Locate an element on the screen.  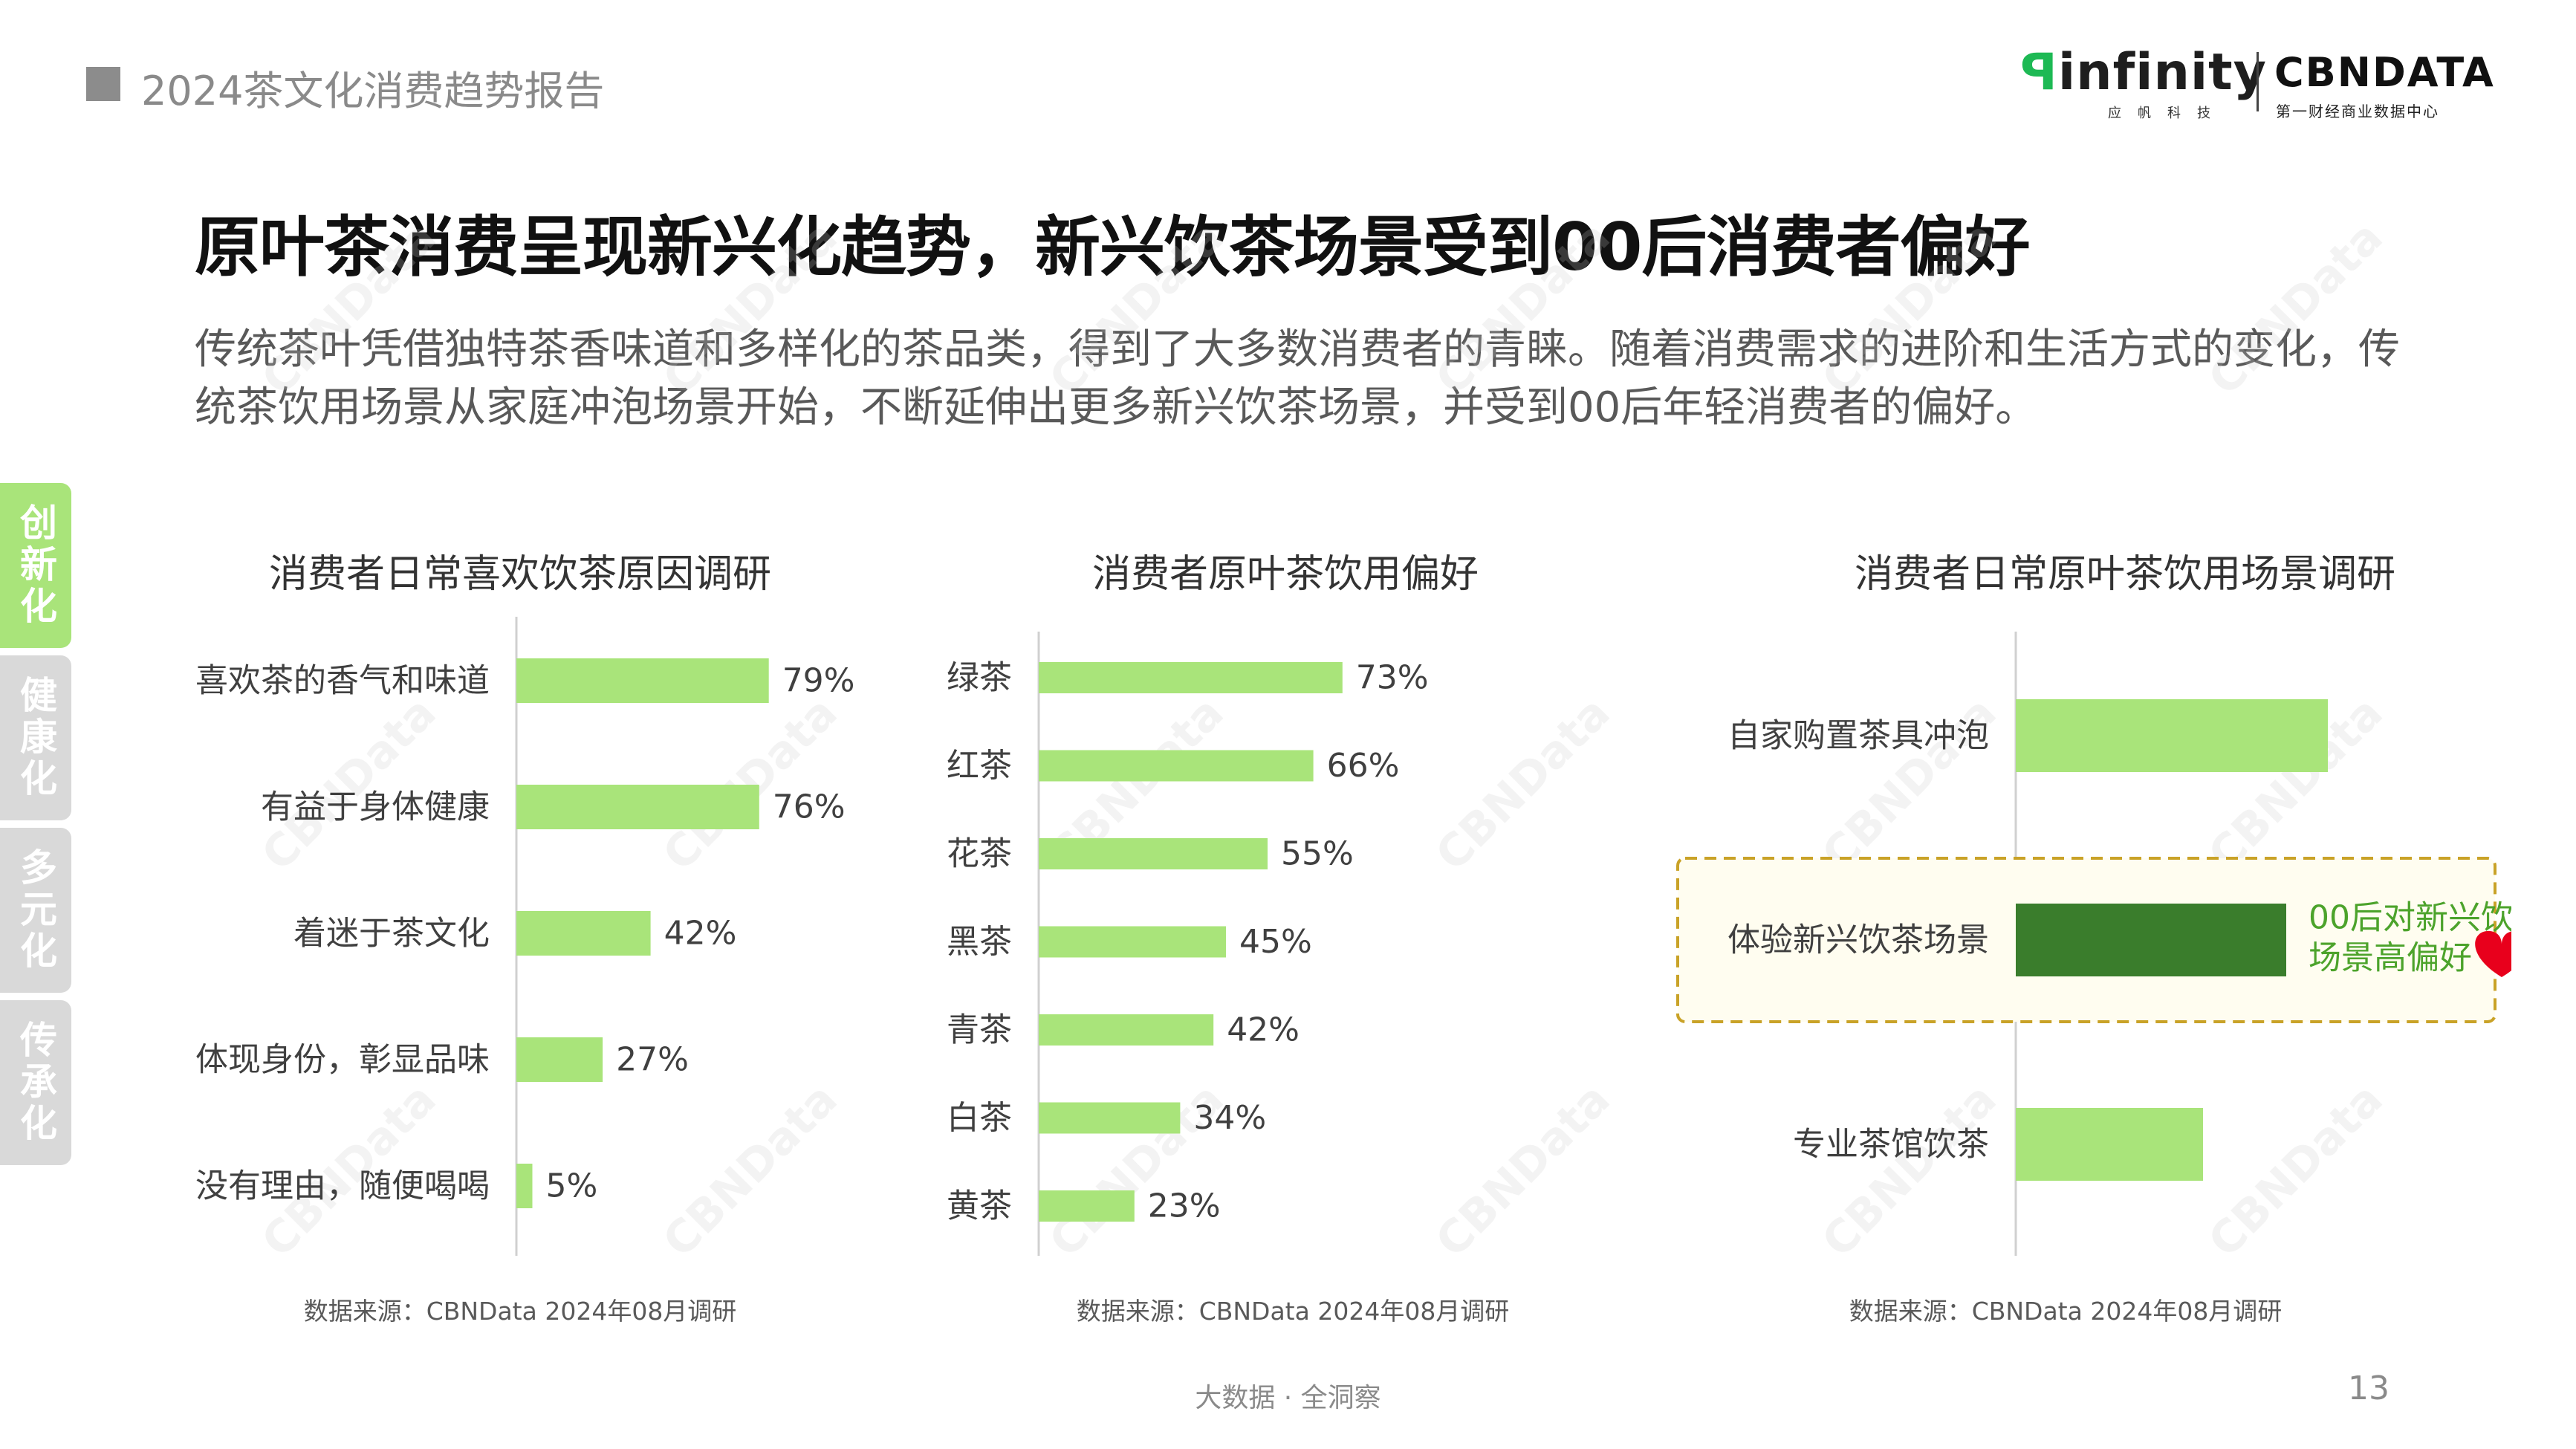
data-label: 23% is located at coordinates (1184, 1206).